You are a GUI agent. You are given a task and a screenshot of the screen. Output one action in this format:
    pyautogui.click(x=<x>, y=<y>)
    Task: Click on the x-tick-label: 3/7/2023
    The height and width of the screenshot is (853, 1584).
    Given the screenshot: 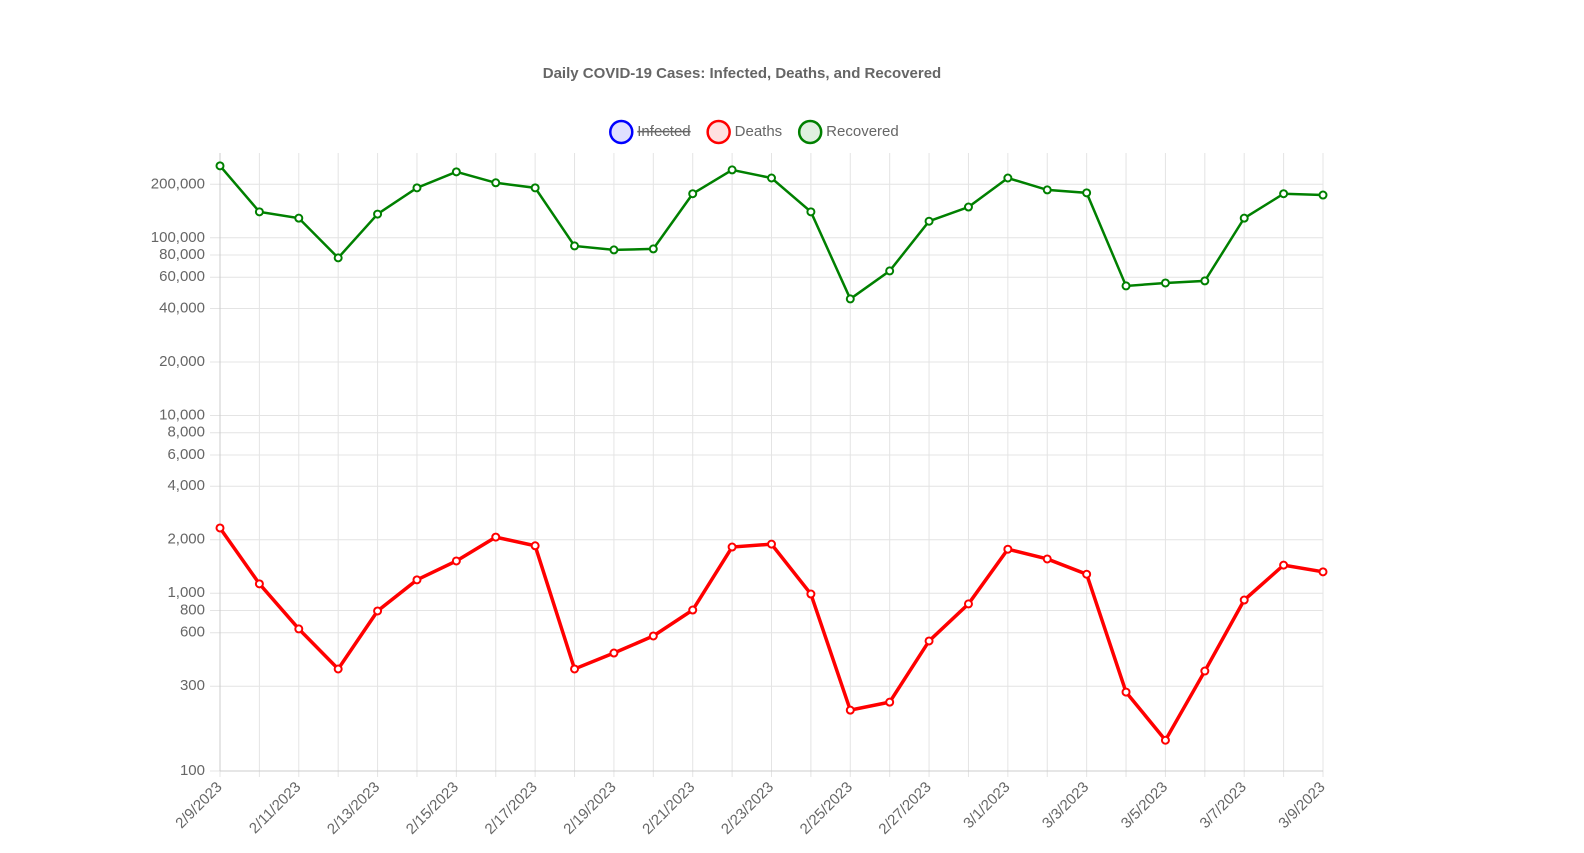 What is the action you would take?
    pyautogui.click(x=1223, y=805)
    